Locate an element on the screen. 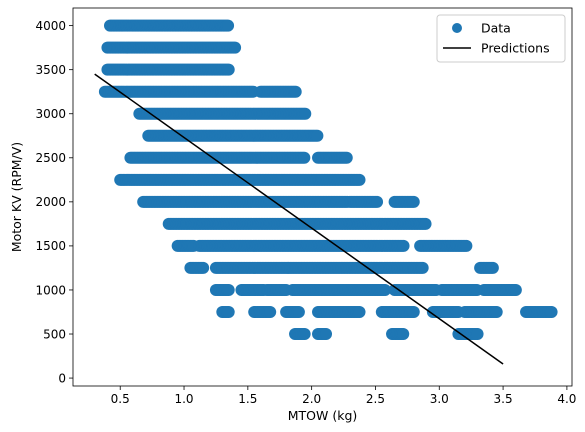 The height and width of the screenshot is (432, 585). legend-marker-data is located at coordinates (457, 28).